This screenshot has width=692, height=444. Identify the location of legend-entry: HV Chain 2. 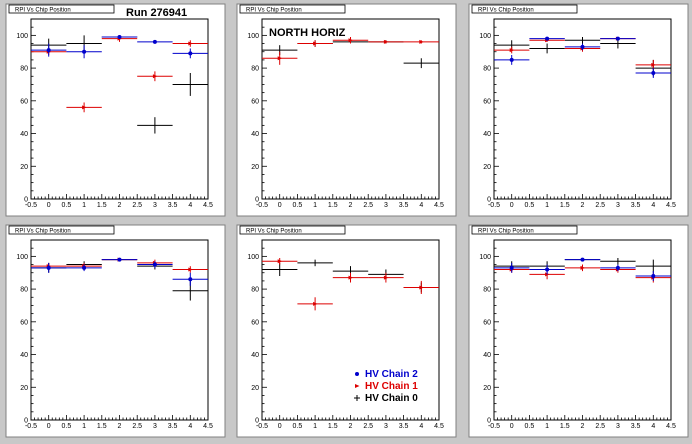
(386, 374).